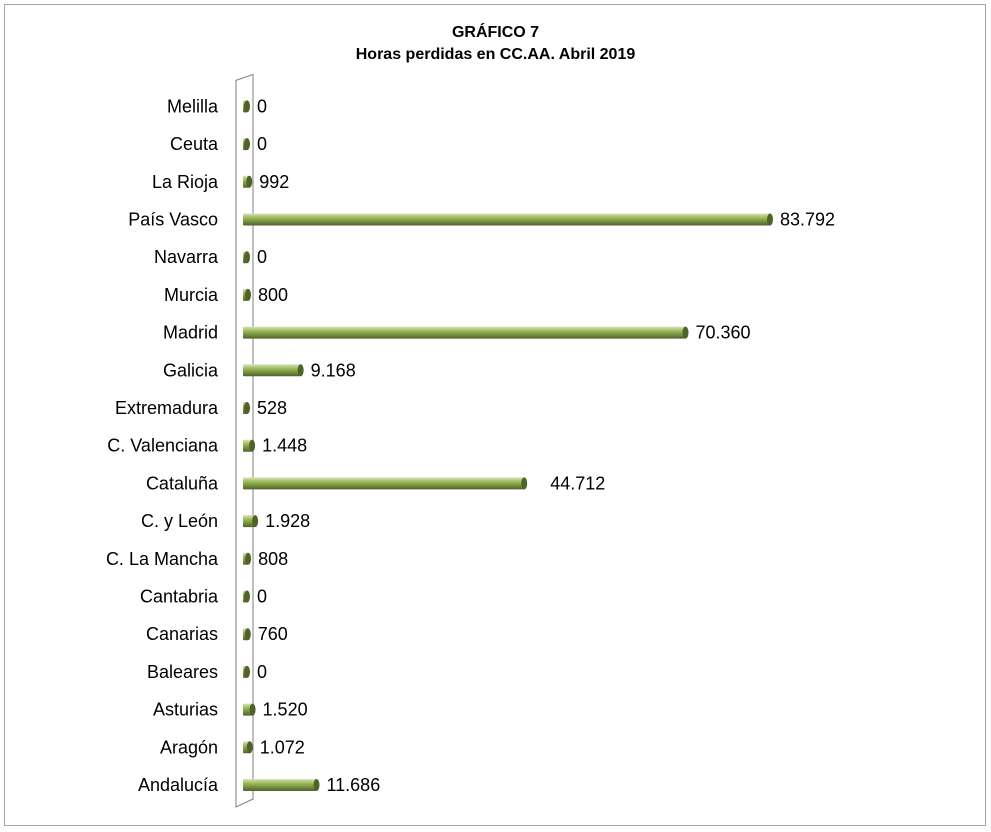 Image resolution: width=991 pixels, height=832 pixels. I want to click on value-label: 1.448, so click(284, 446).